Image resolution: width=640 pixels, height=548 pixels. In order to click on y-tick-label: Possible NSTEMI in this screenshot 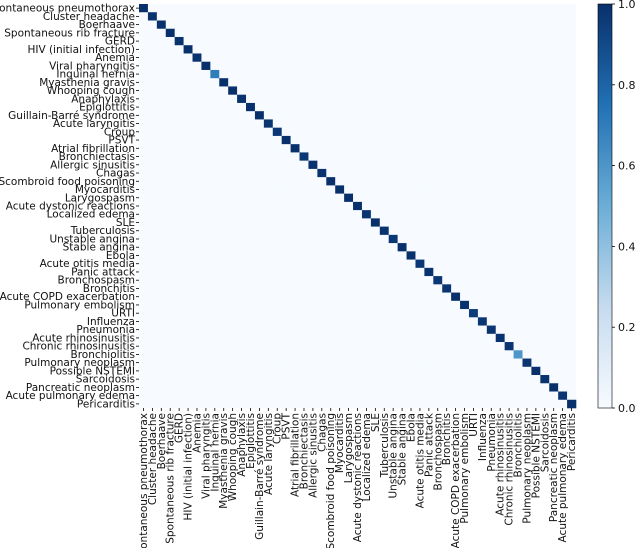, I will do `click(92, 371)`.